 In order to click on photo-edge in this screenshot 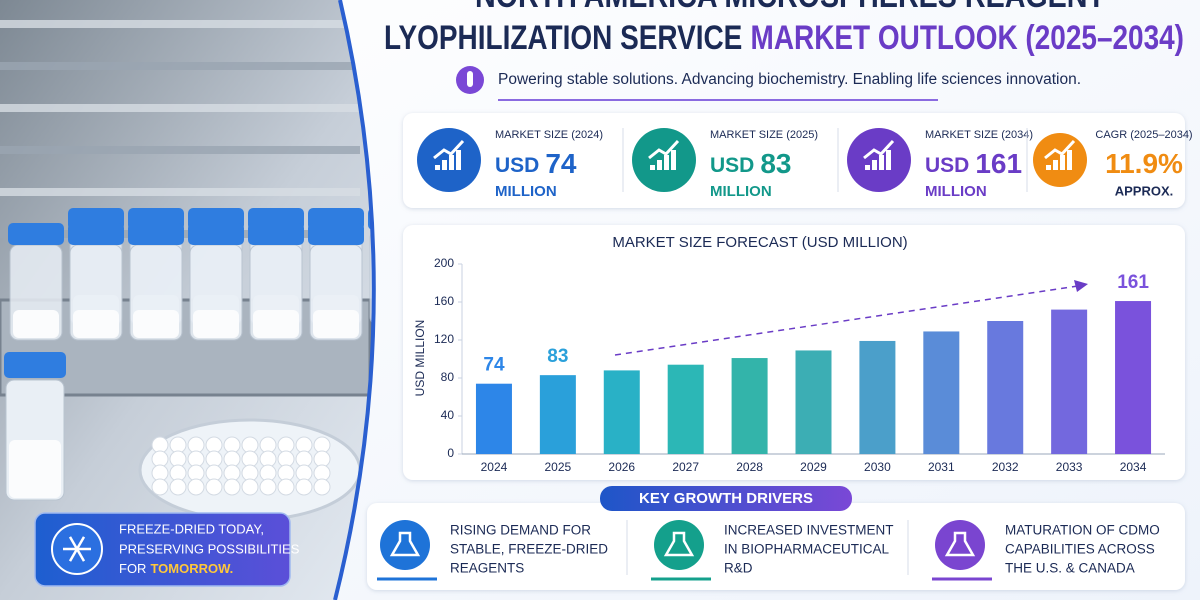, I will do `click(354, 300)`.